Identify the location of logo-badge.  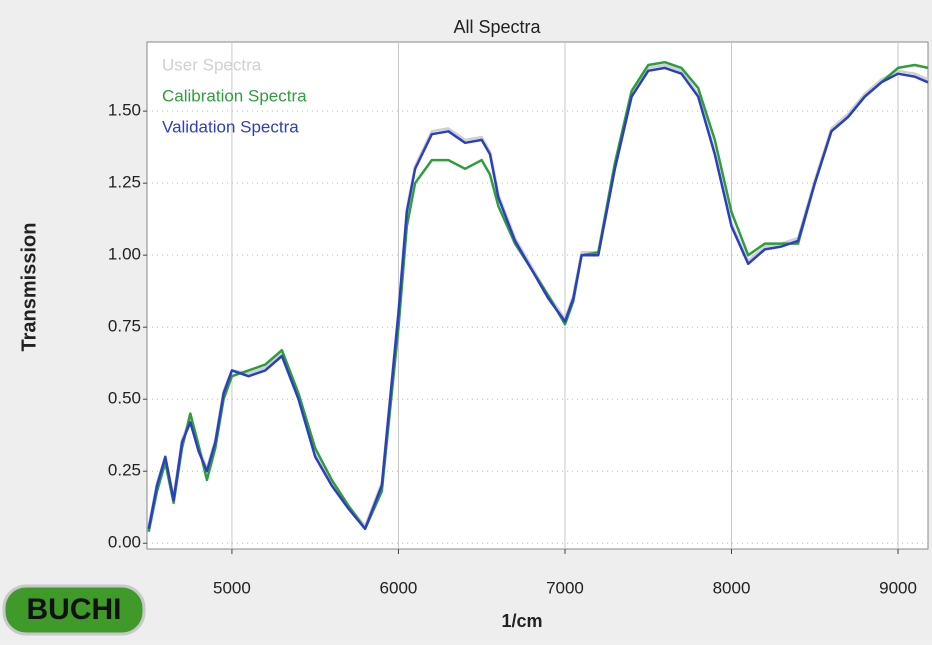
(74, 610).